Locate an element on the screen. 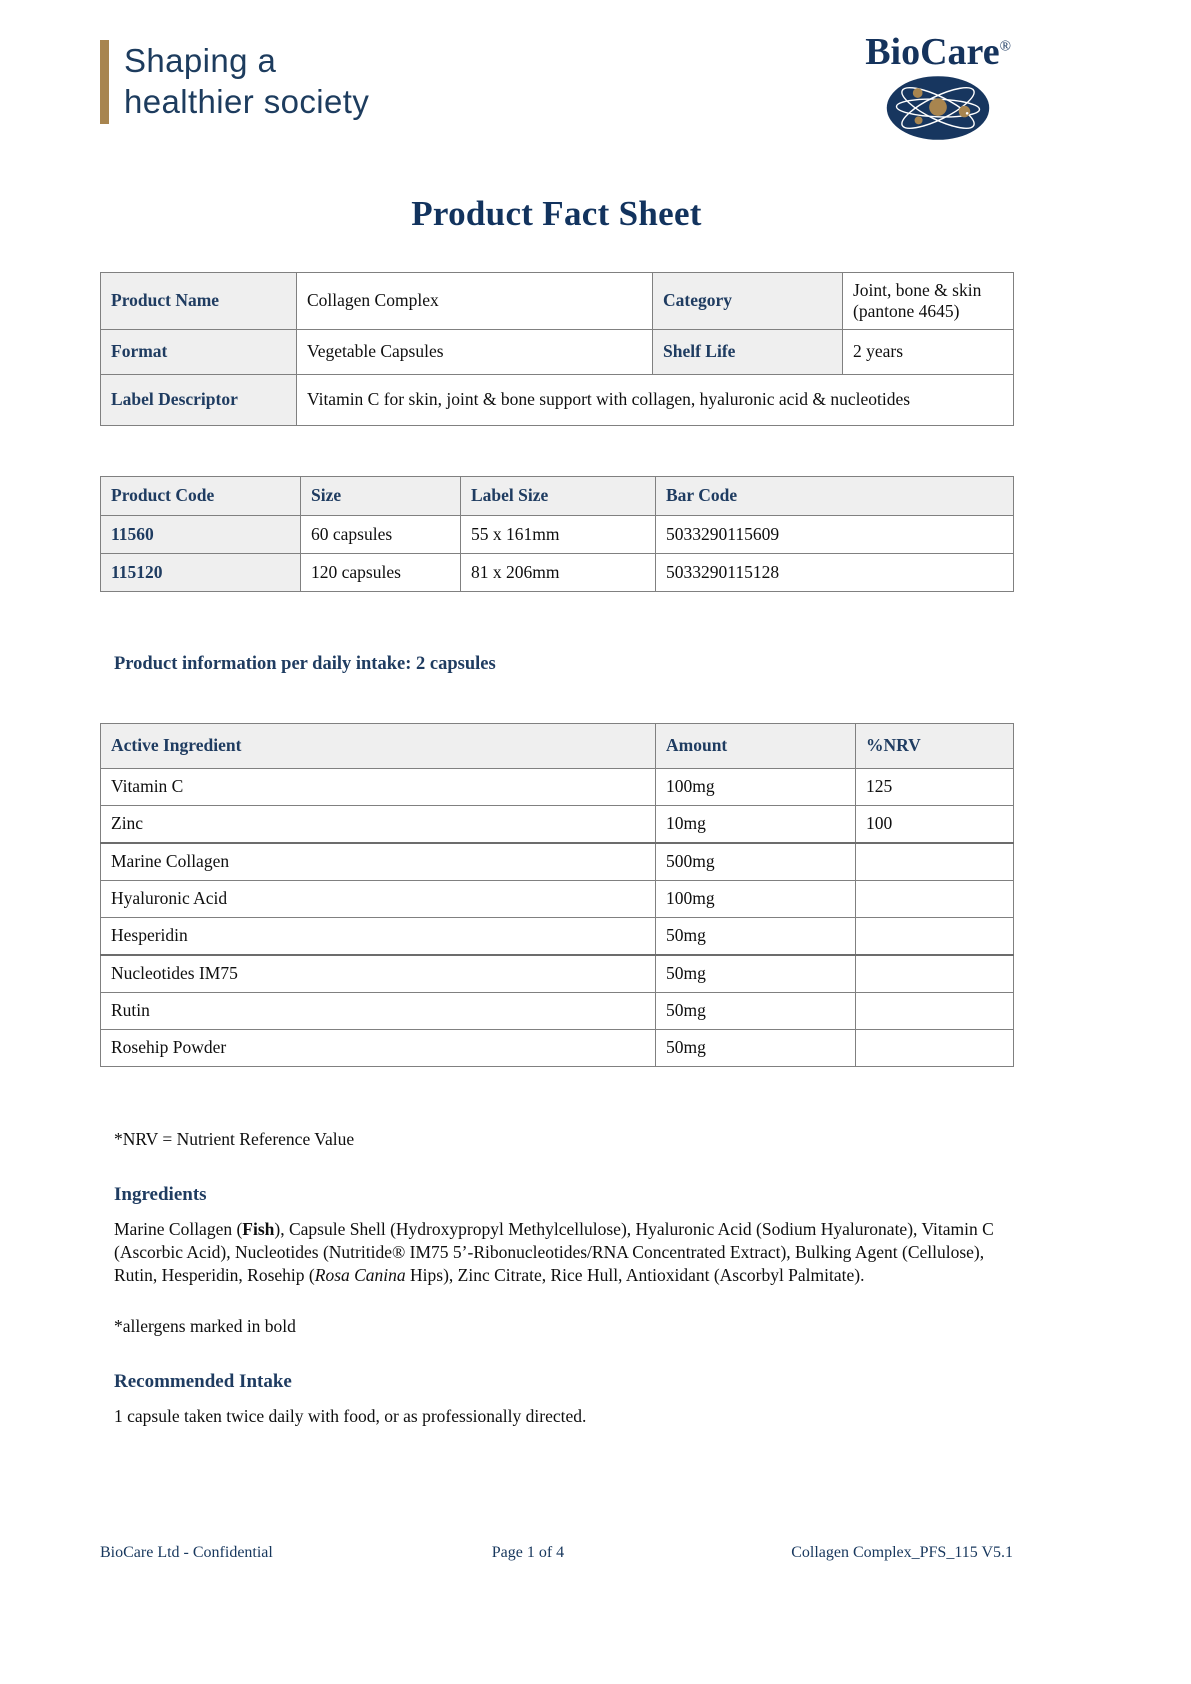  info-label-shelf-life: Shelf Life is located at coordinates (747, 351).